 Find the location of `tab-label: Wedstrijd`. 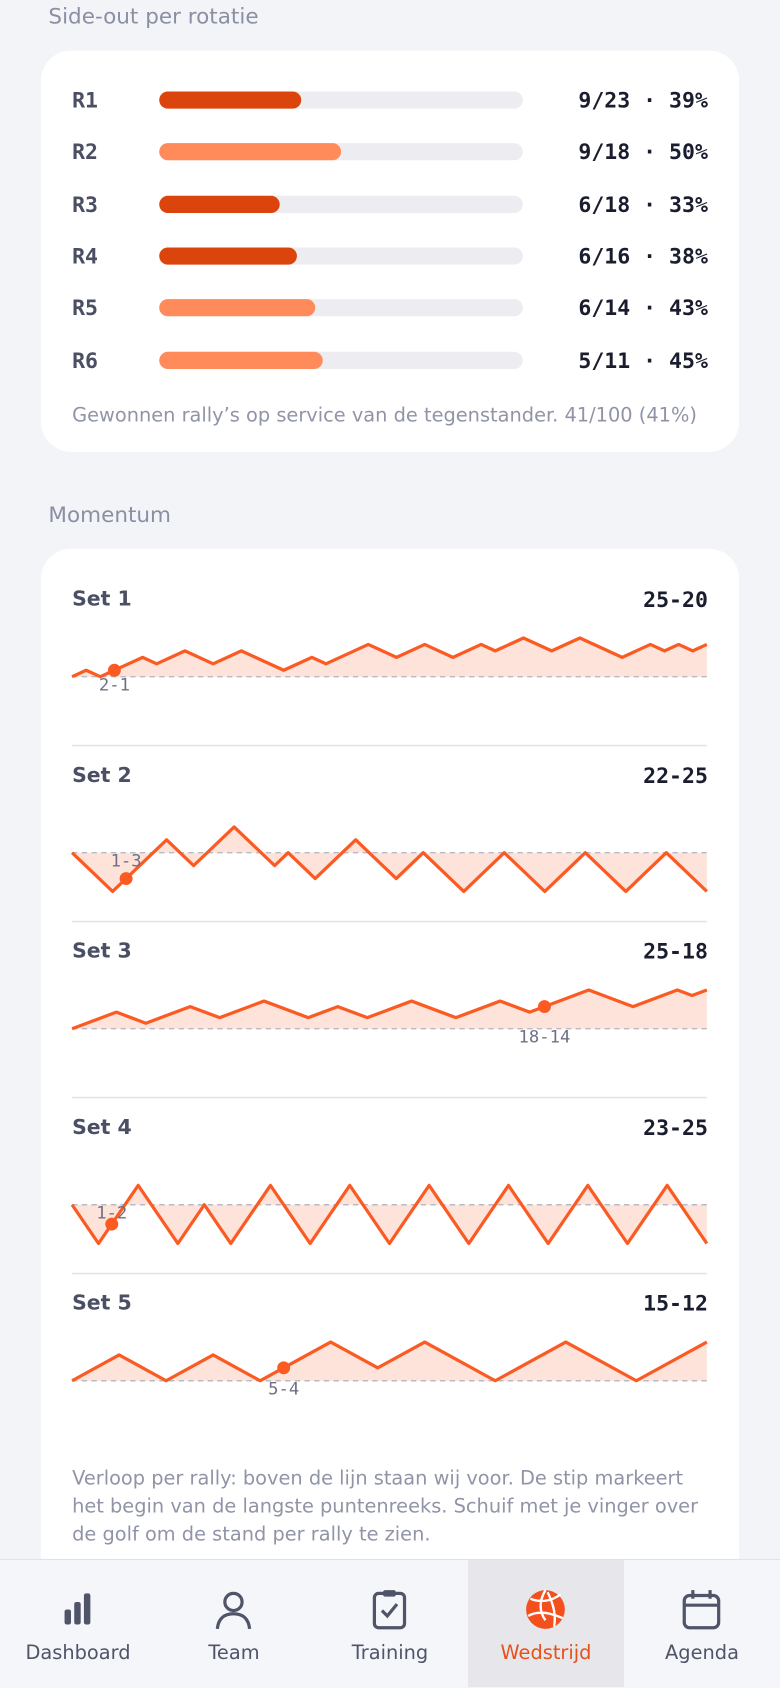

tab-label: Wedstrijd is located at coordinates (546, 1653).